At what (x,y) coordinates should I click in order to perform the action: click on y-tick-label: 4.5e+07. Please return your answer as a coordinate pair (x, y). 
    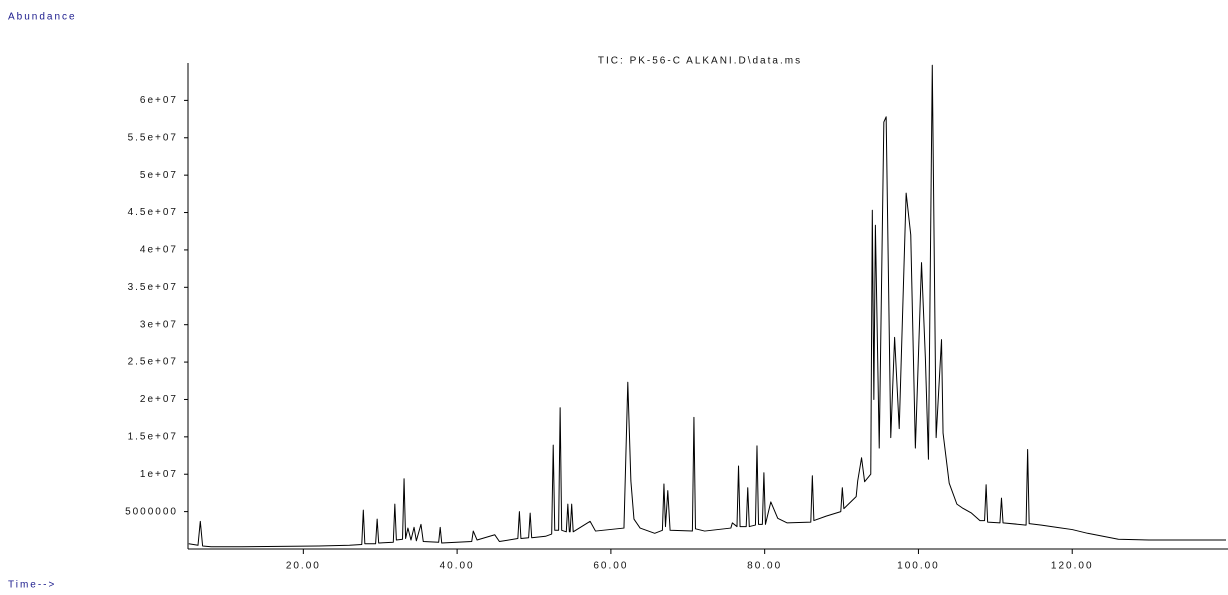
    Looking at the image, I should click on (153, 212).